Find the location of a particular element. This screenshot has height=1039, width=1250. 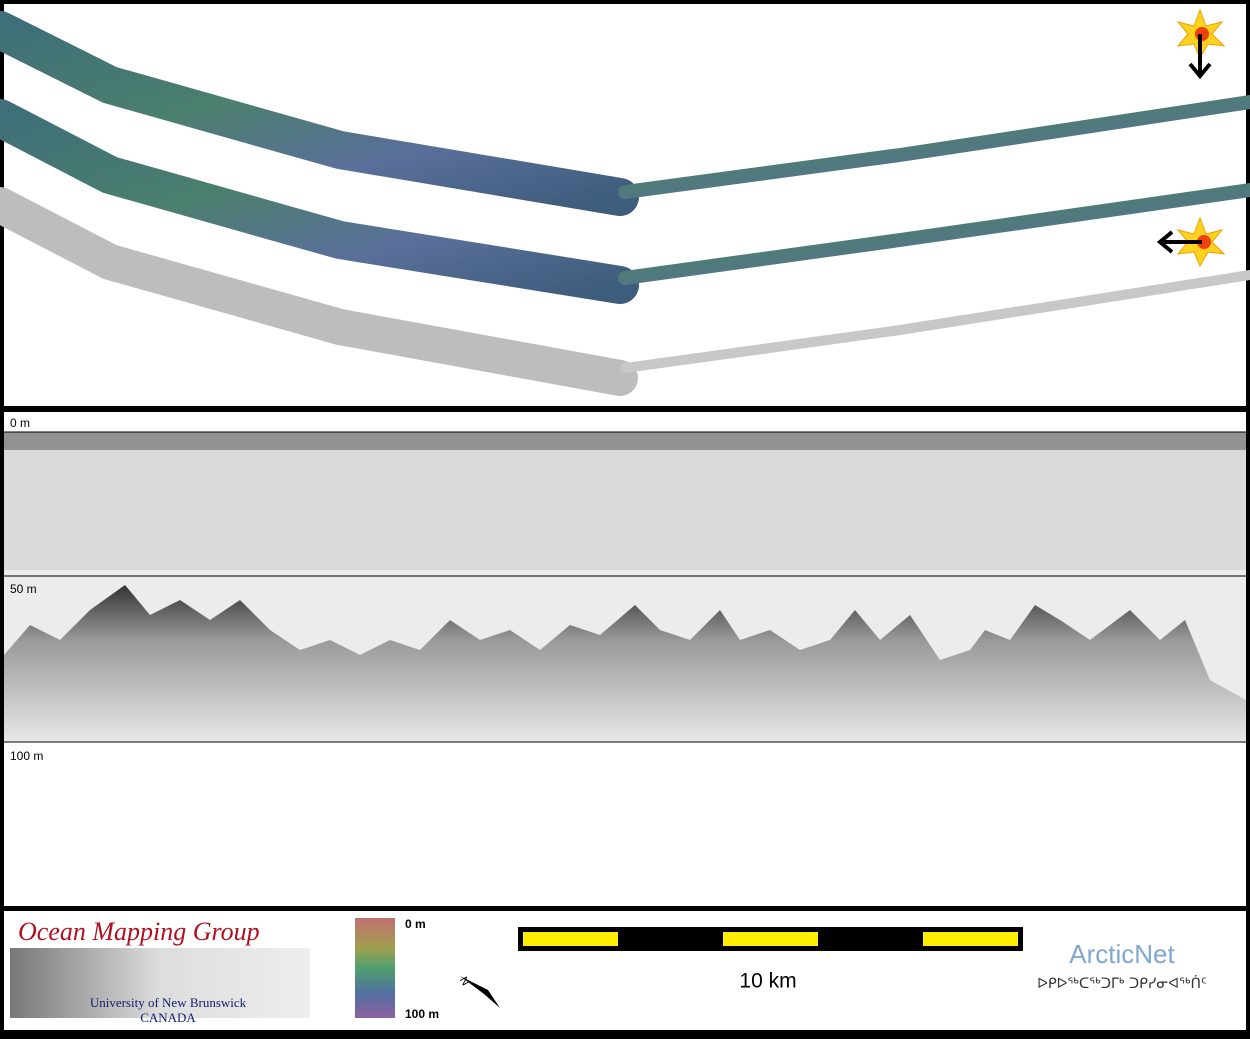

swath-2-thin is located at coordinates (934, 234).